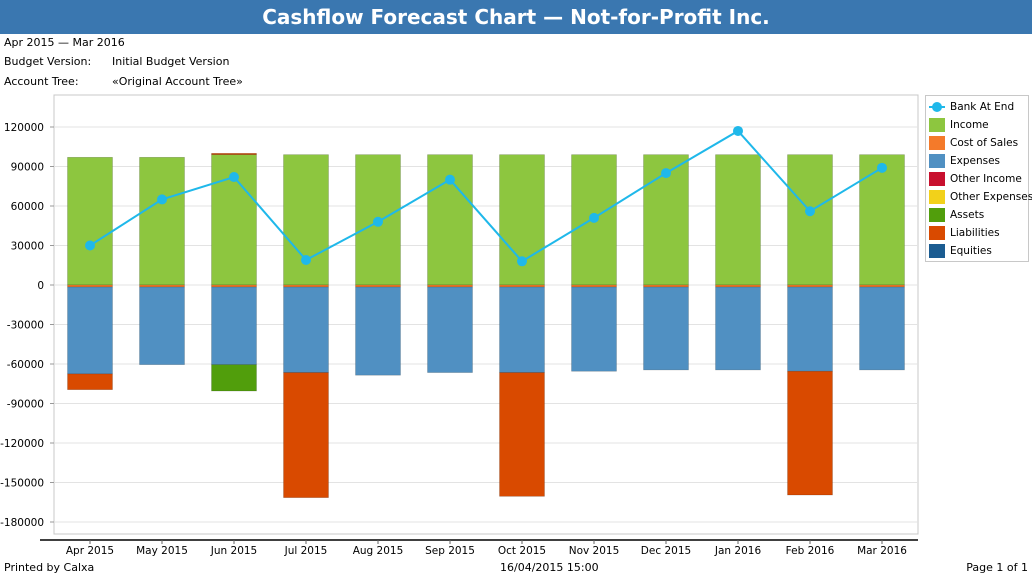  What do you see at coordinates (549, 567) in the screenshot?
I see `printed-at: 16/04/2015 15:00` at bounding box center [549, 567].